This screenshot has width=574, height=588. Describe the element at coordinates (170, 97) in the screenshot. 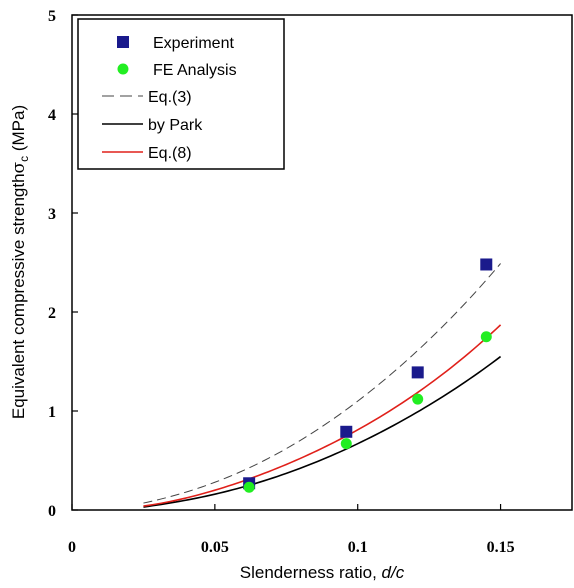

I see `legend-label: Eq.(3)` at that location.